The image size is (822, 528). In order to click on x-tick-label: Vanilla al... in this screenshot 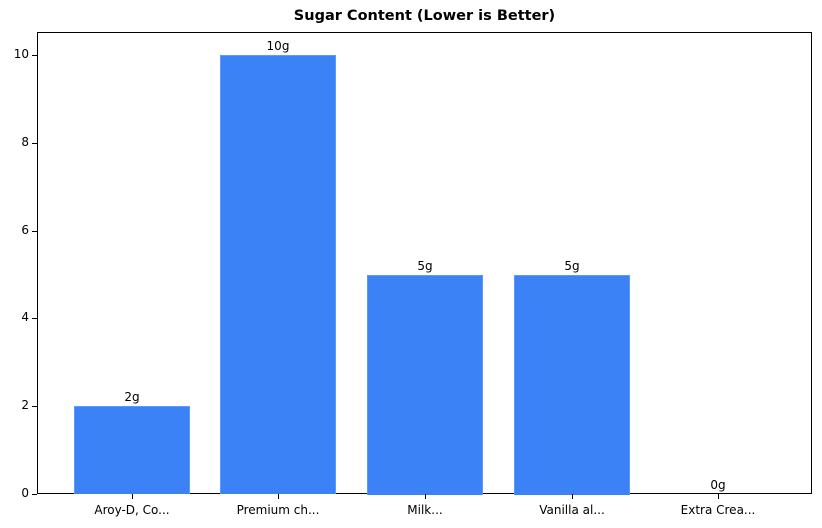, I will do `click(572, 510)`.